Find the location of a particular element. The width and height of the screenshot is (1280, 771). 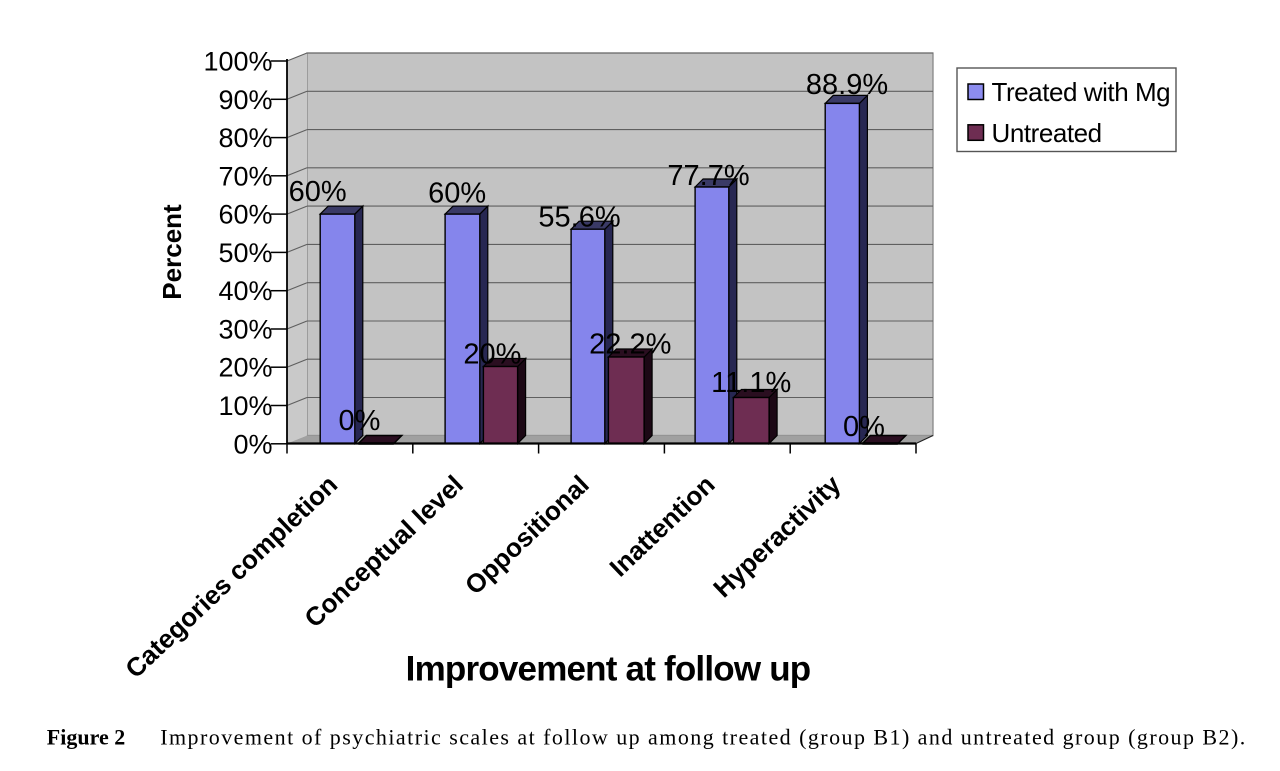

svg-text: 55.6% is located at coordinates (579, 218).